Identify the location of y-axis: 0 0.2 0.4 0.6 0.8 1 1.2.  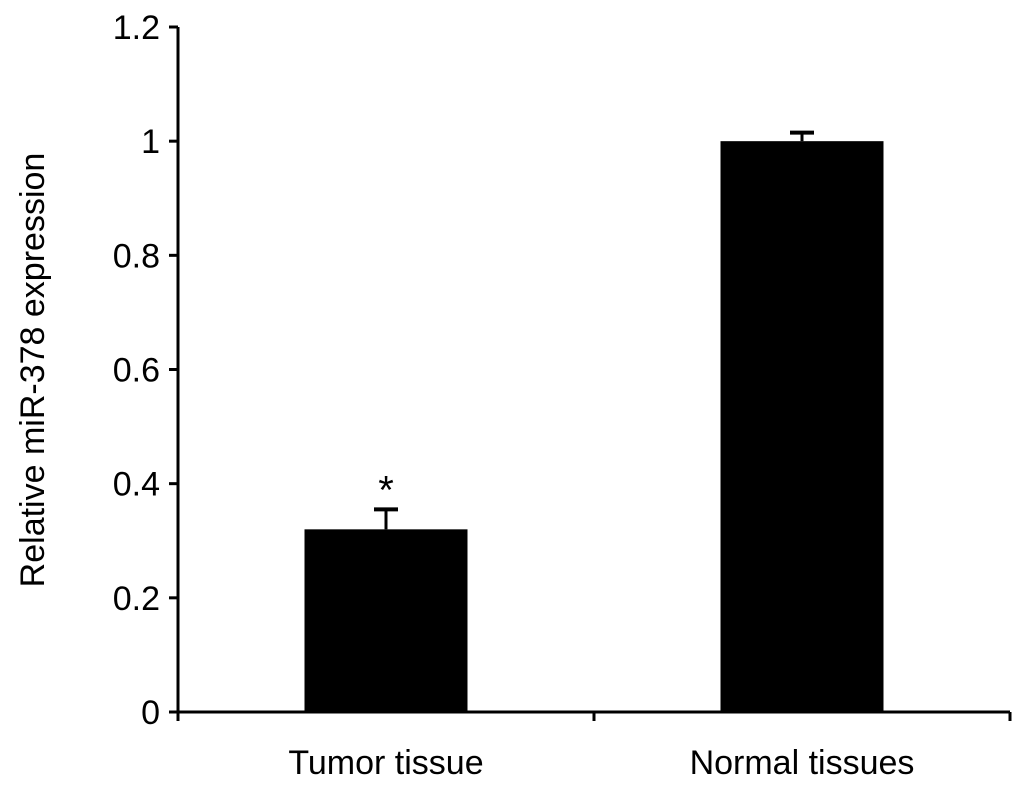
(146, 370).